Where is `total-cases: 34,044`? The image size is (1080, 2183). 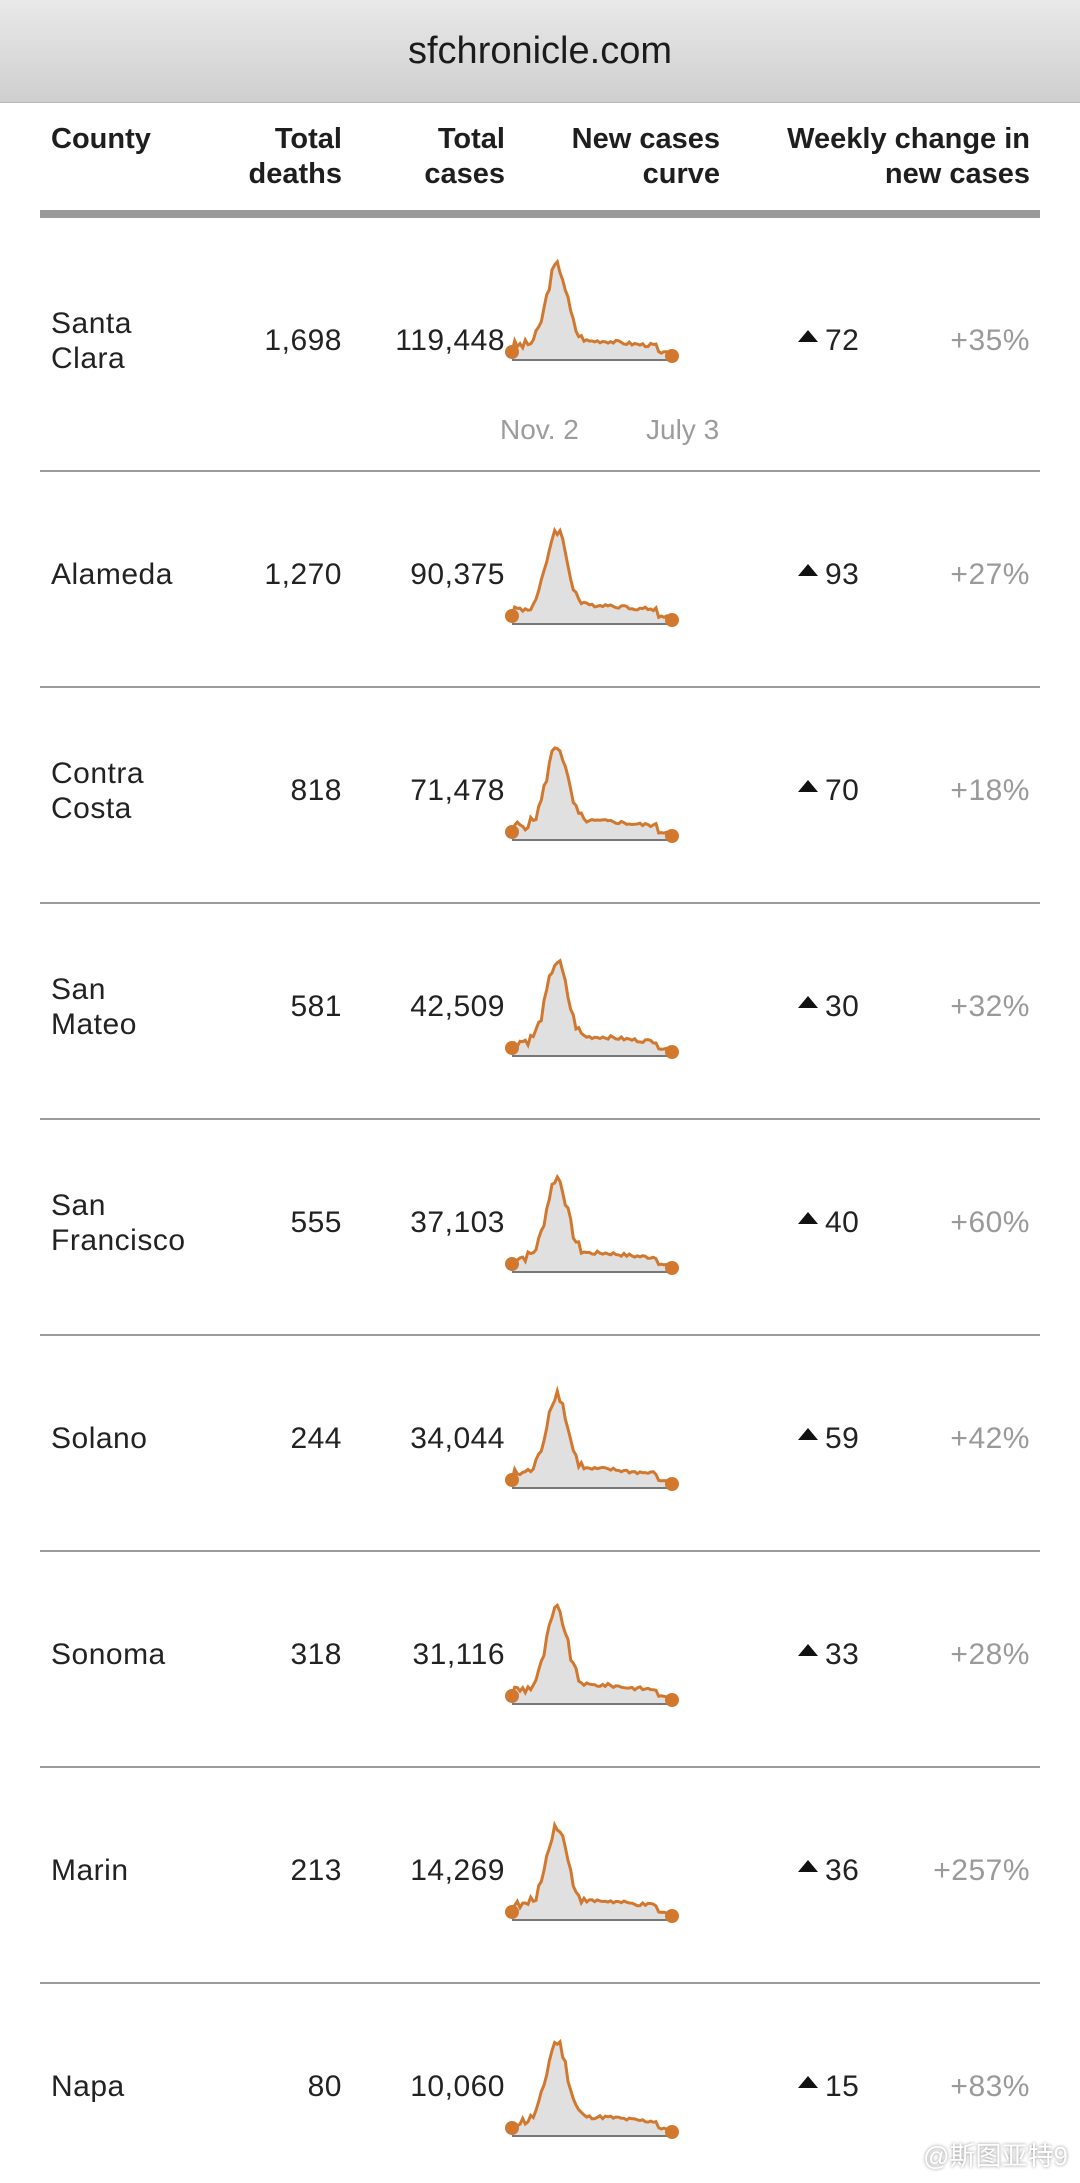 total-cases: 34,044 is located at coordinates (457, 1438).